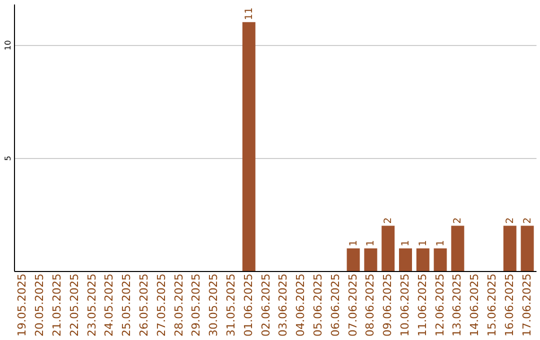  What do you see at coordinates (161, 305) in the screenshot?
I see `x-tick-label: 27.05.2025` at bounding box center [161, 305].